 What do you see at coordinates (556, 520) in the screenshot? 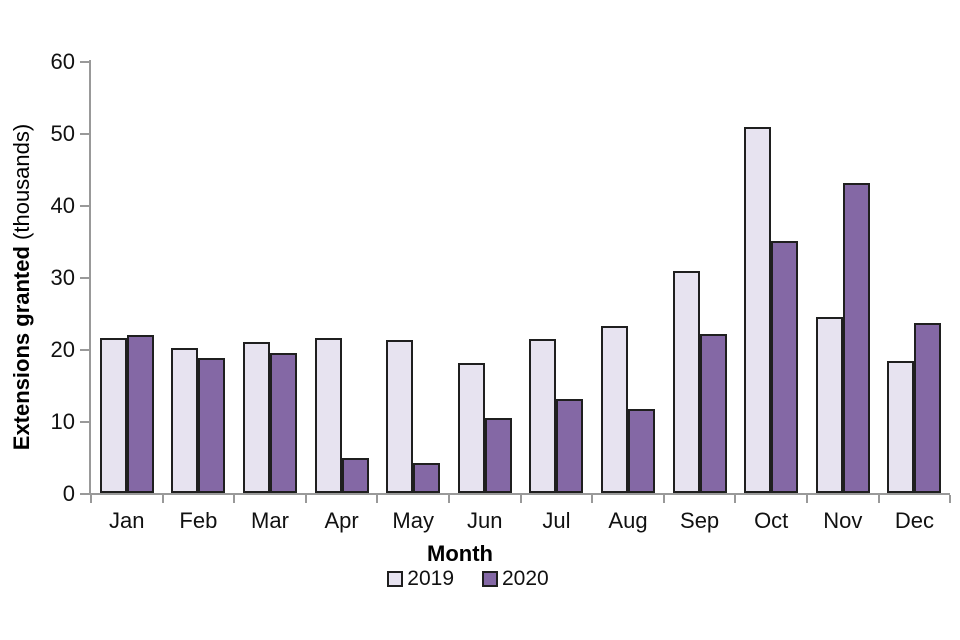
I see `x-tick-label-jul: Jul` at bounding box center [556, 520].